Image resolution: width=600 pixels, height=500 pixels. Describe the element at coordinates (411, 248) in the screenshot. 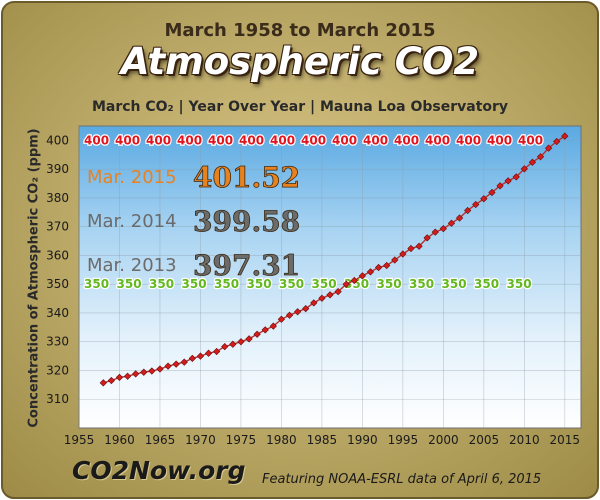

I see `data-point-1996` at that location.